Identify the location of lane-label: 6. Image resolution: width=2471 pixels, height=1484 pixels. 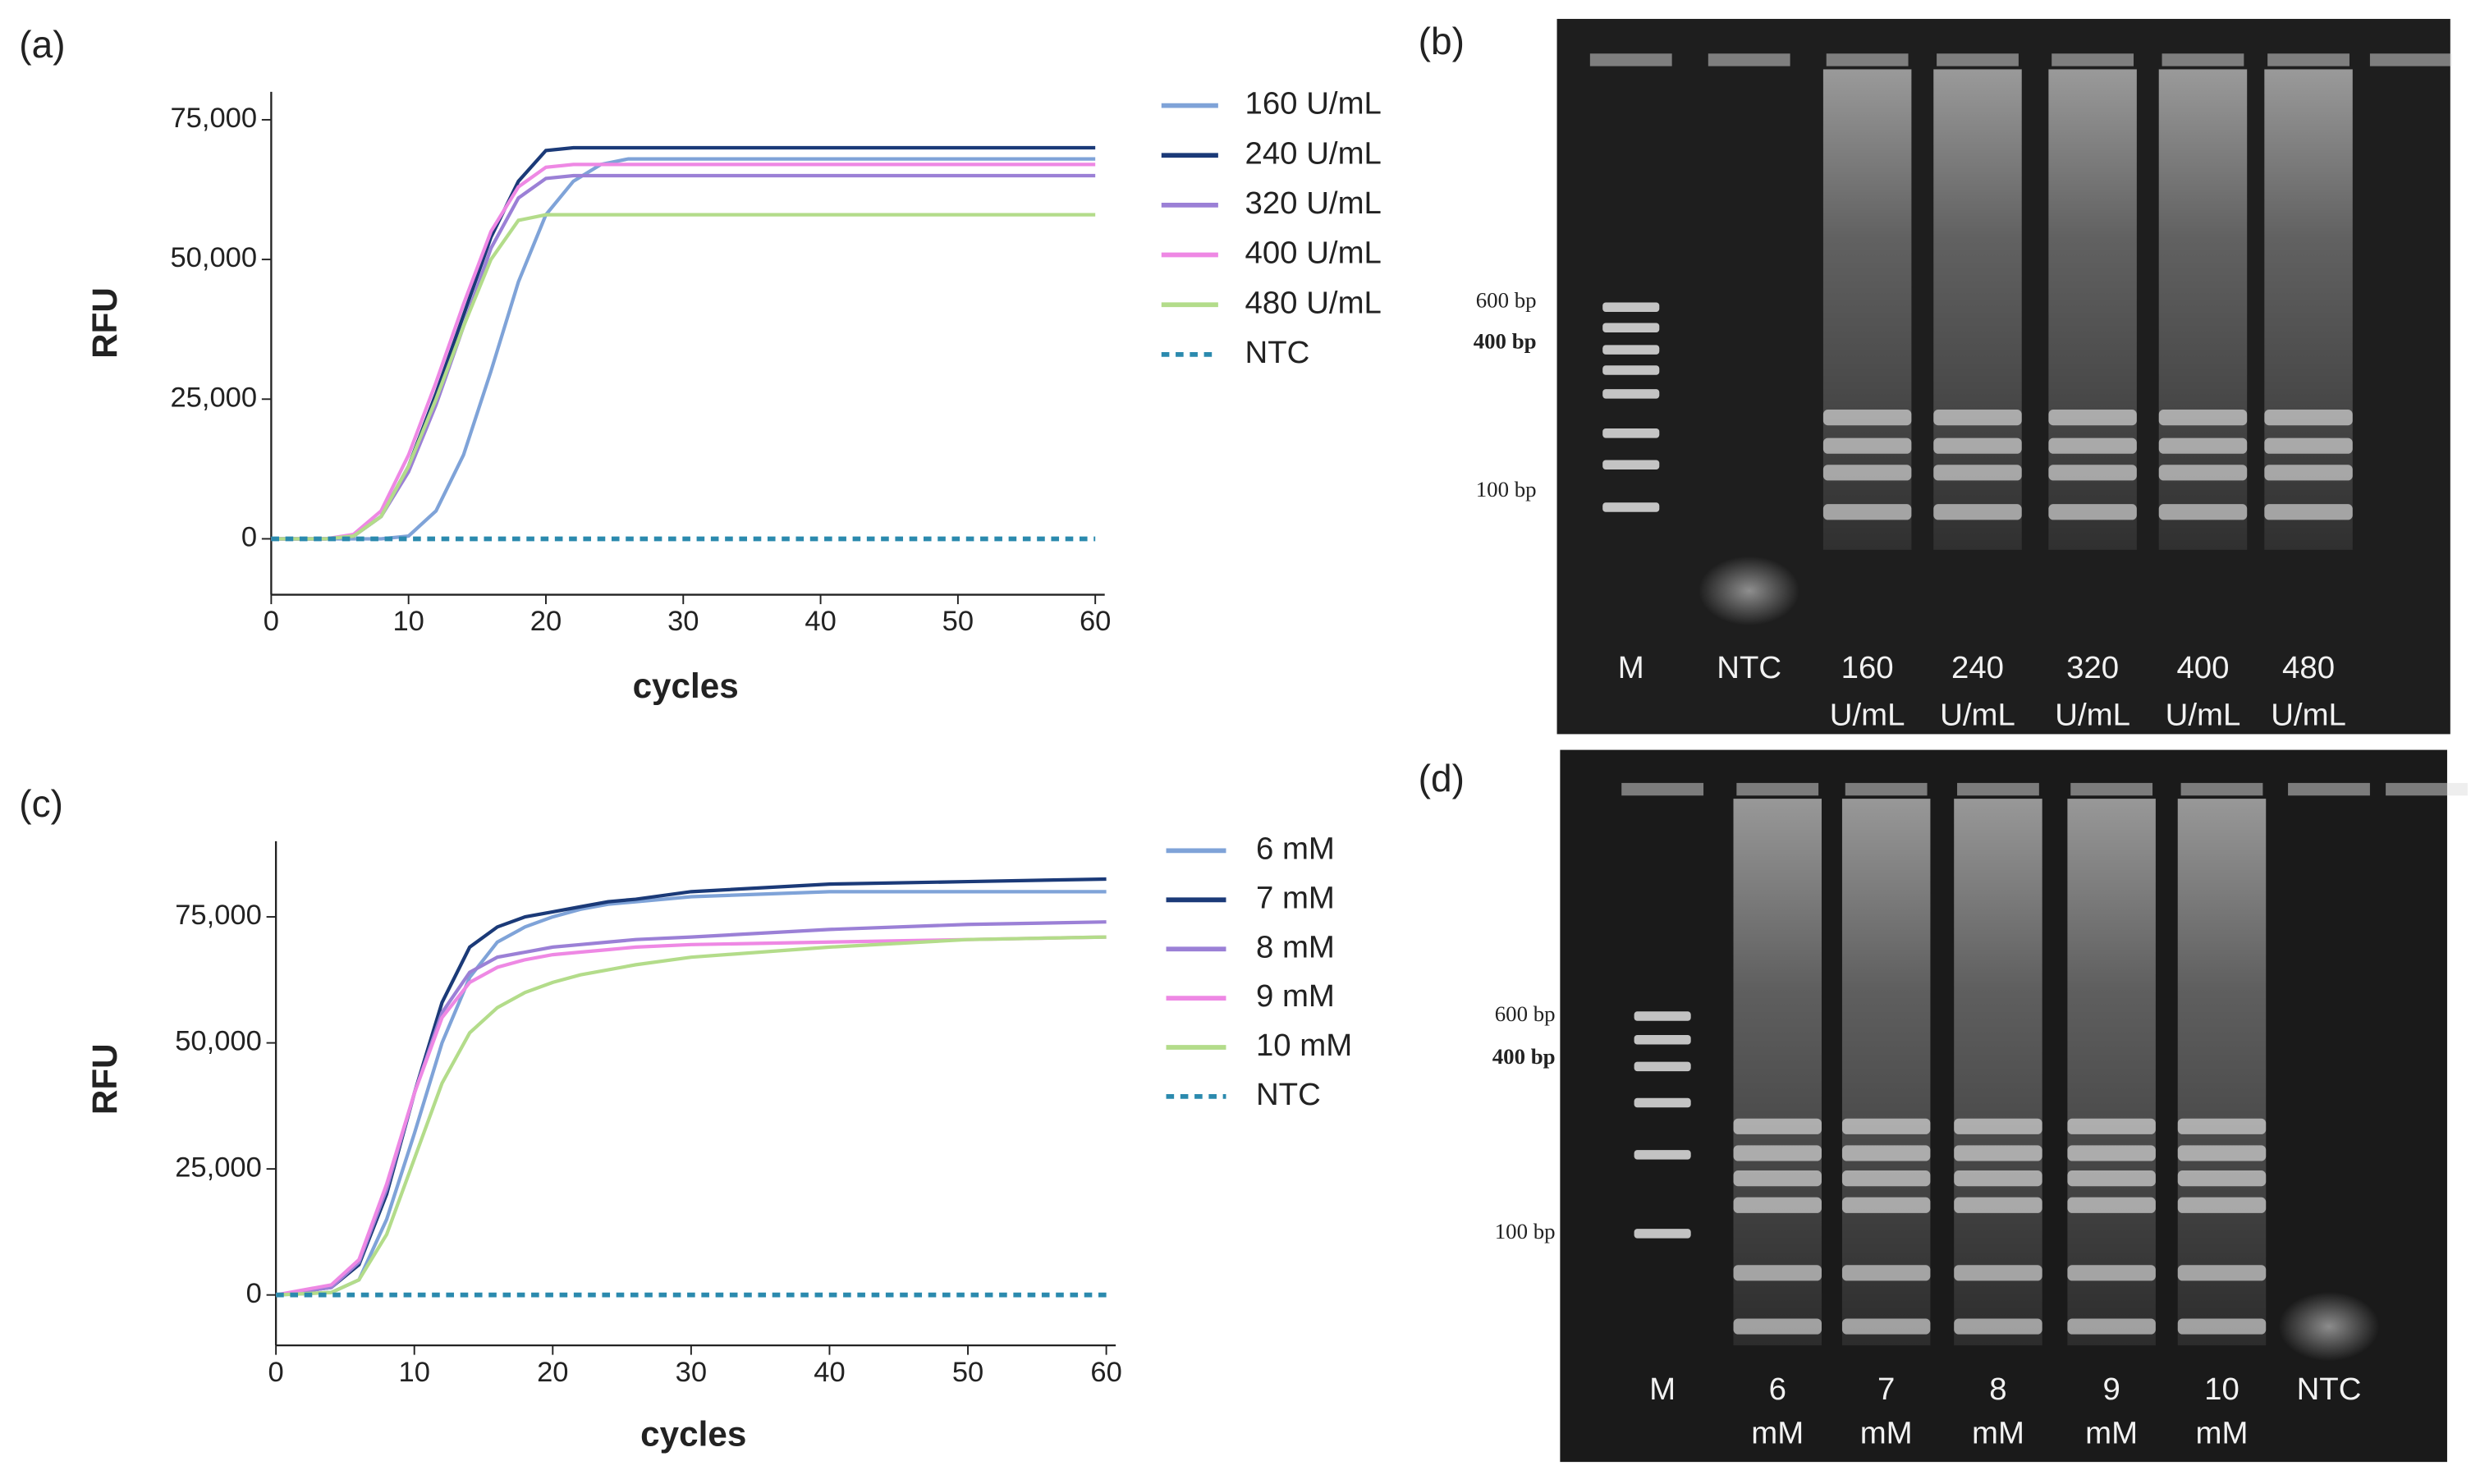
(1777, 1389).